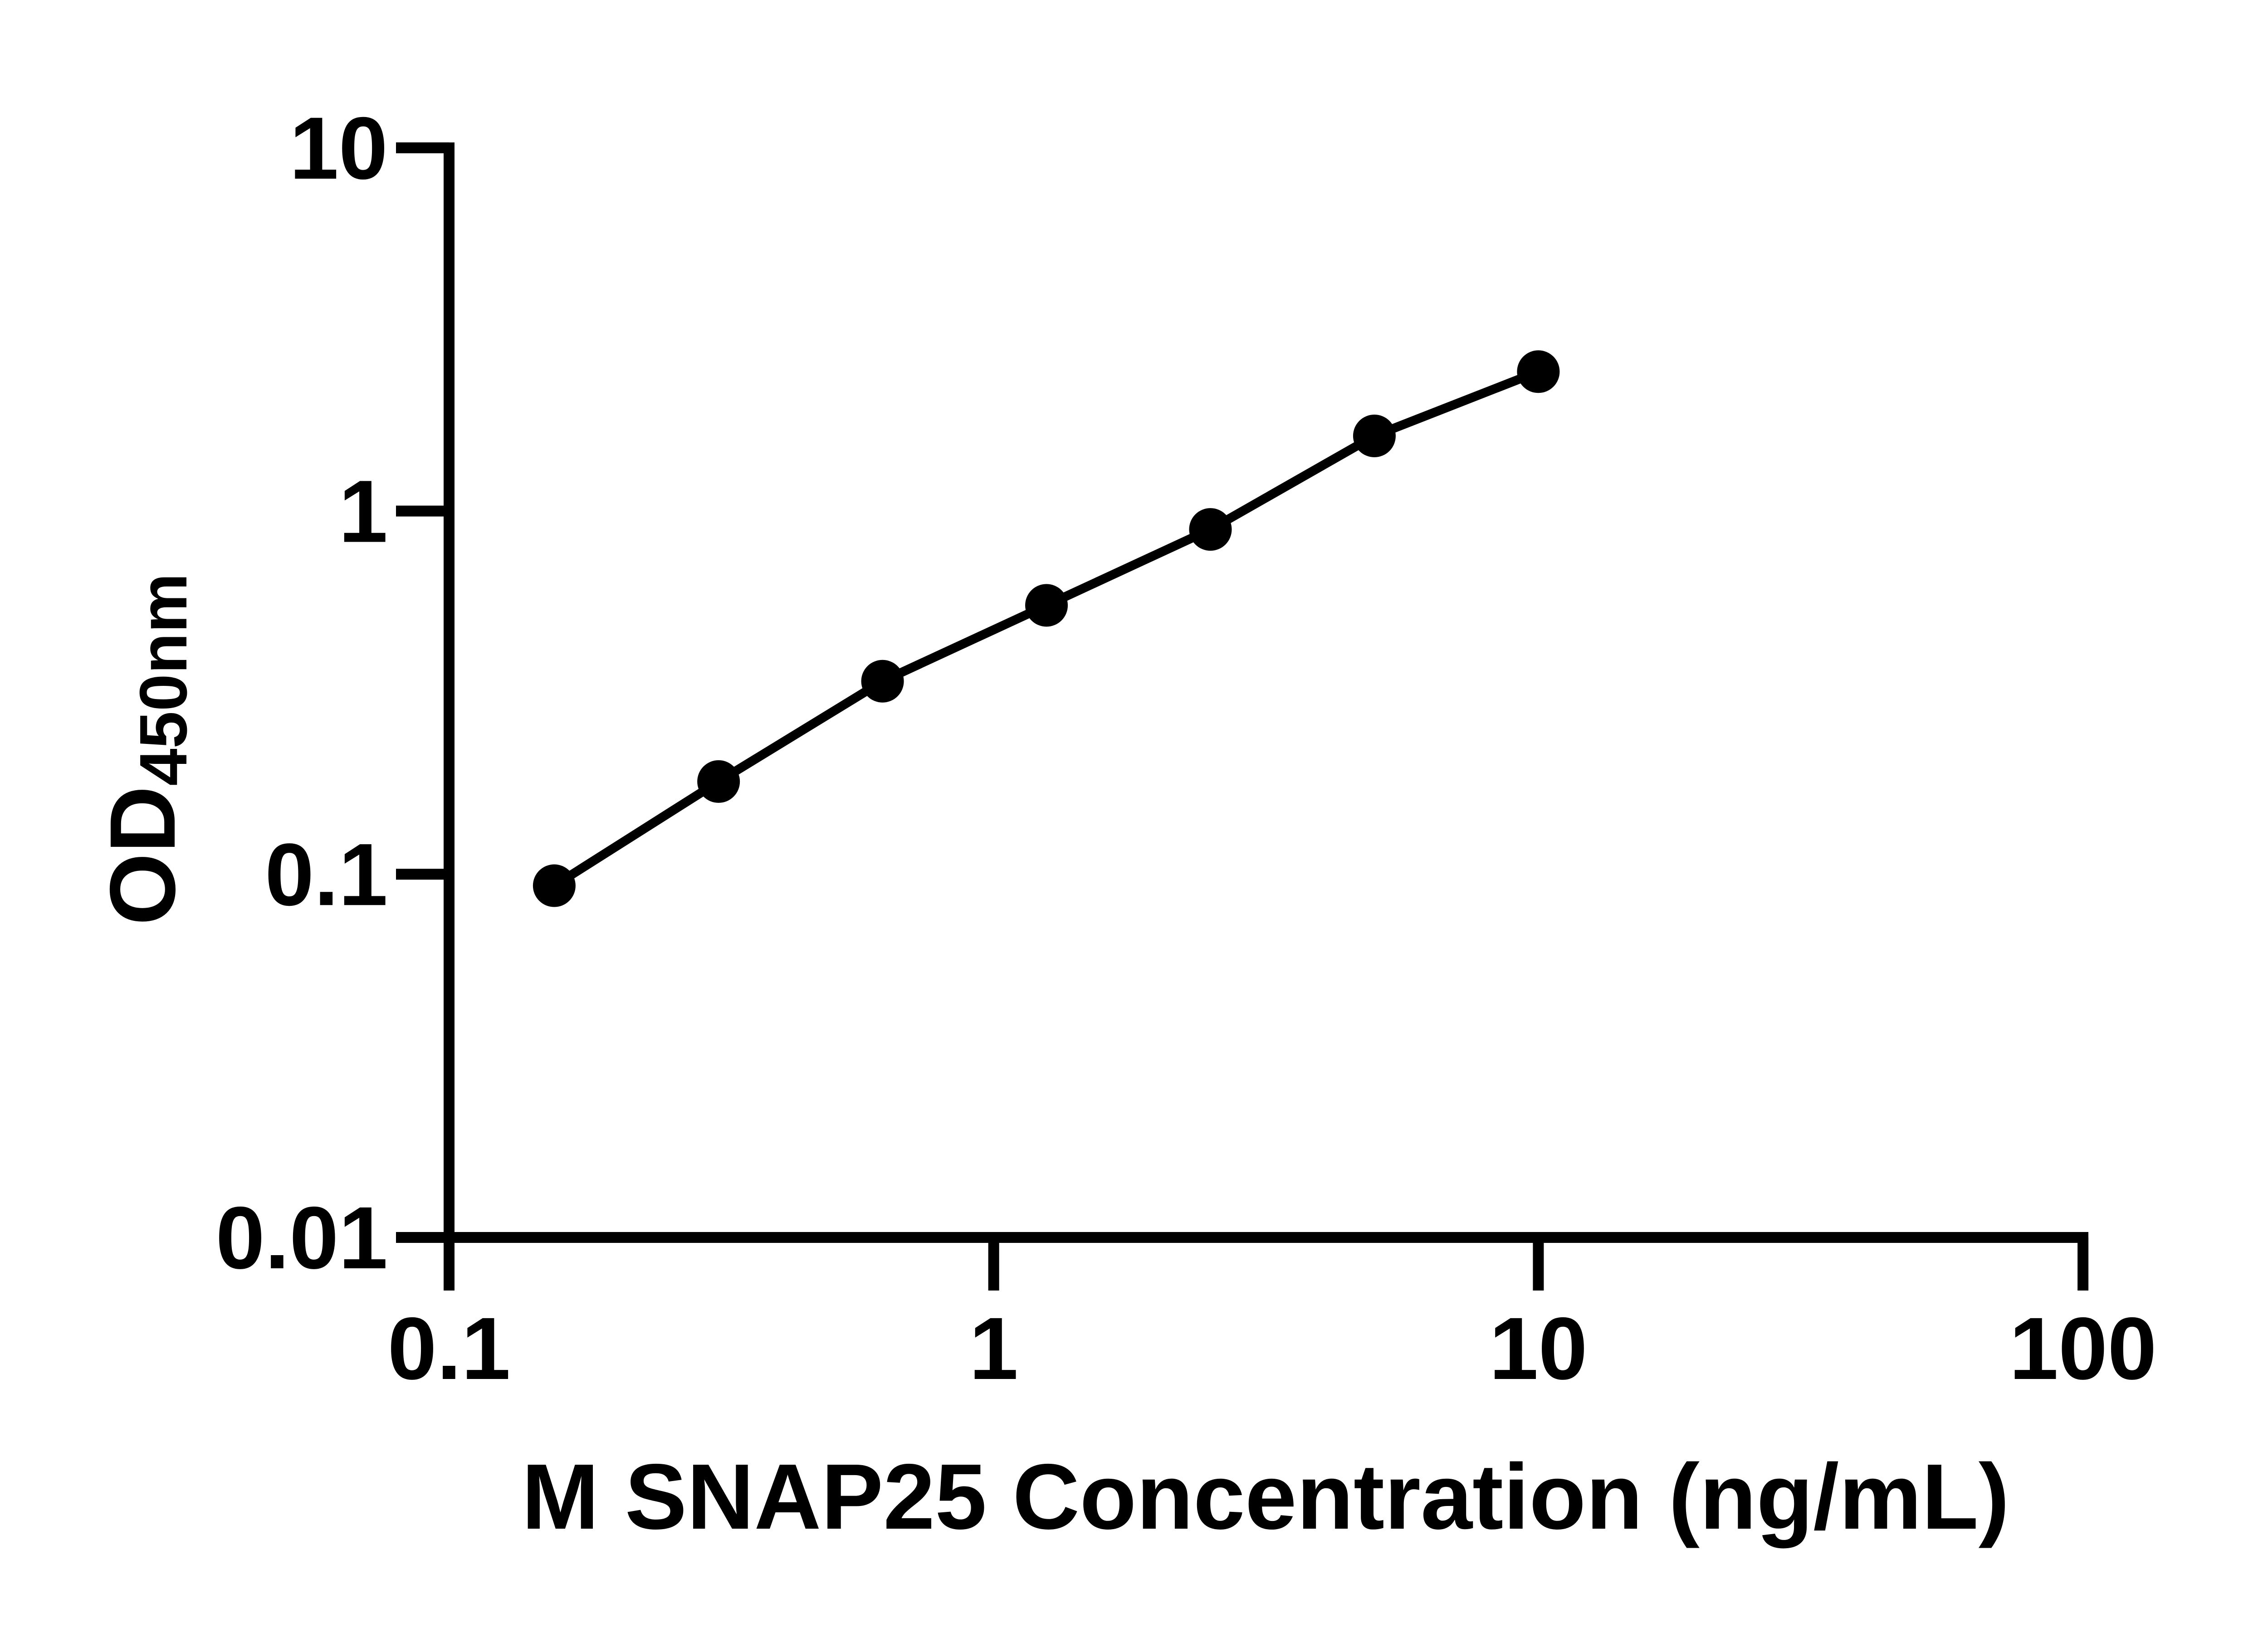 The width and height of the screenshot is (2268, 1633). What do you see at coordinates (326, 874) in the screenshot?
I see `y-tick-label: 0.1` at bounding box center [326, 874].